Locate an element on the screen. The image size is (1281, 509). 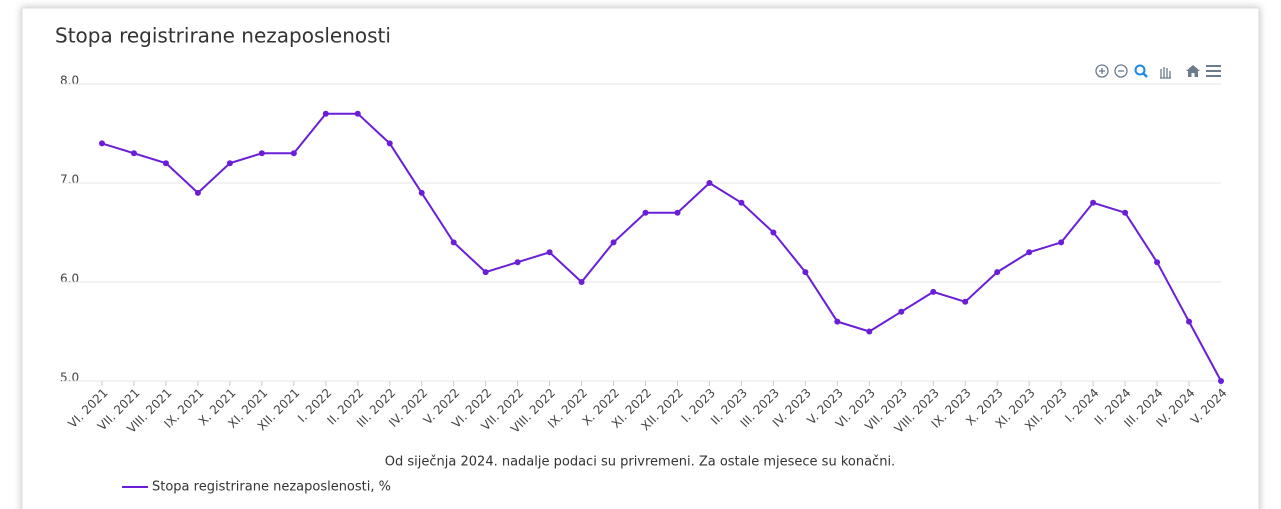
legend-label: Stopa registrirane nezaposlenosti, % is located at coordinates (271, 487).